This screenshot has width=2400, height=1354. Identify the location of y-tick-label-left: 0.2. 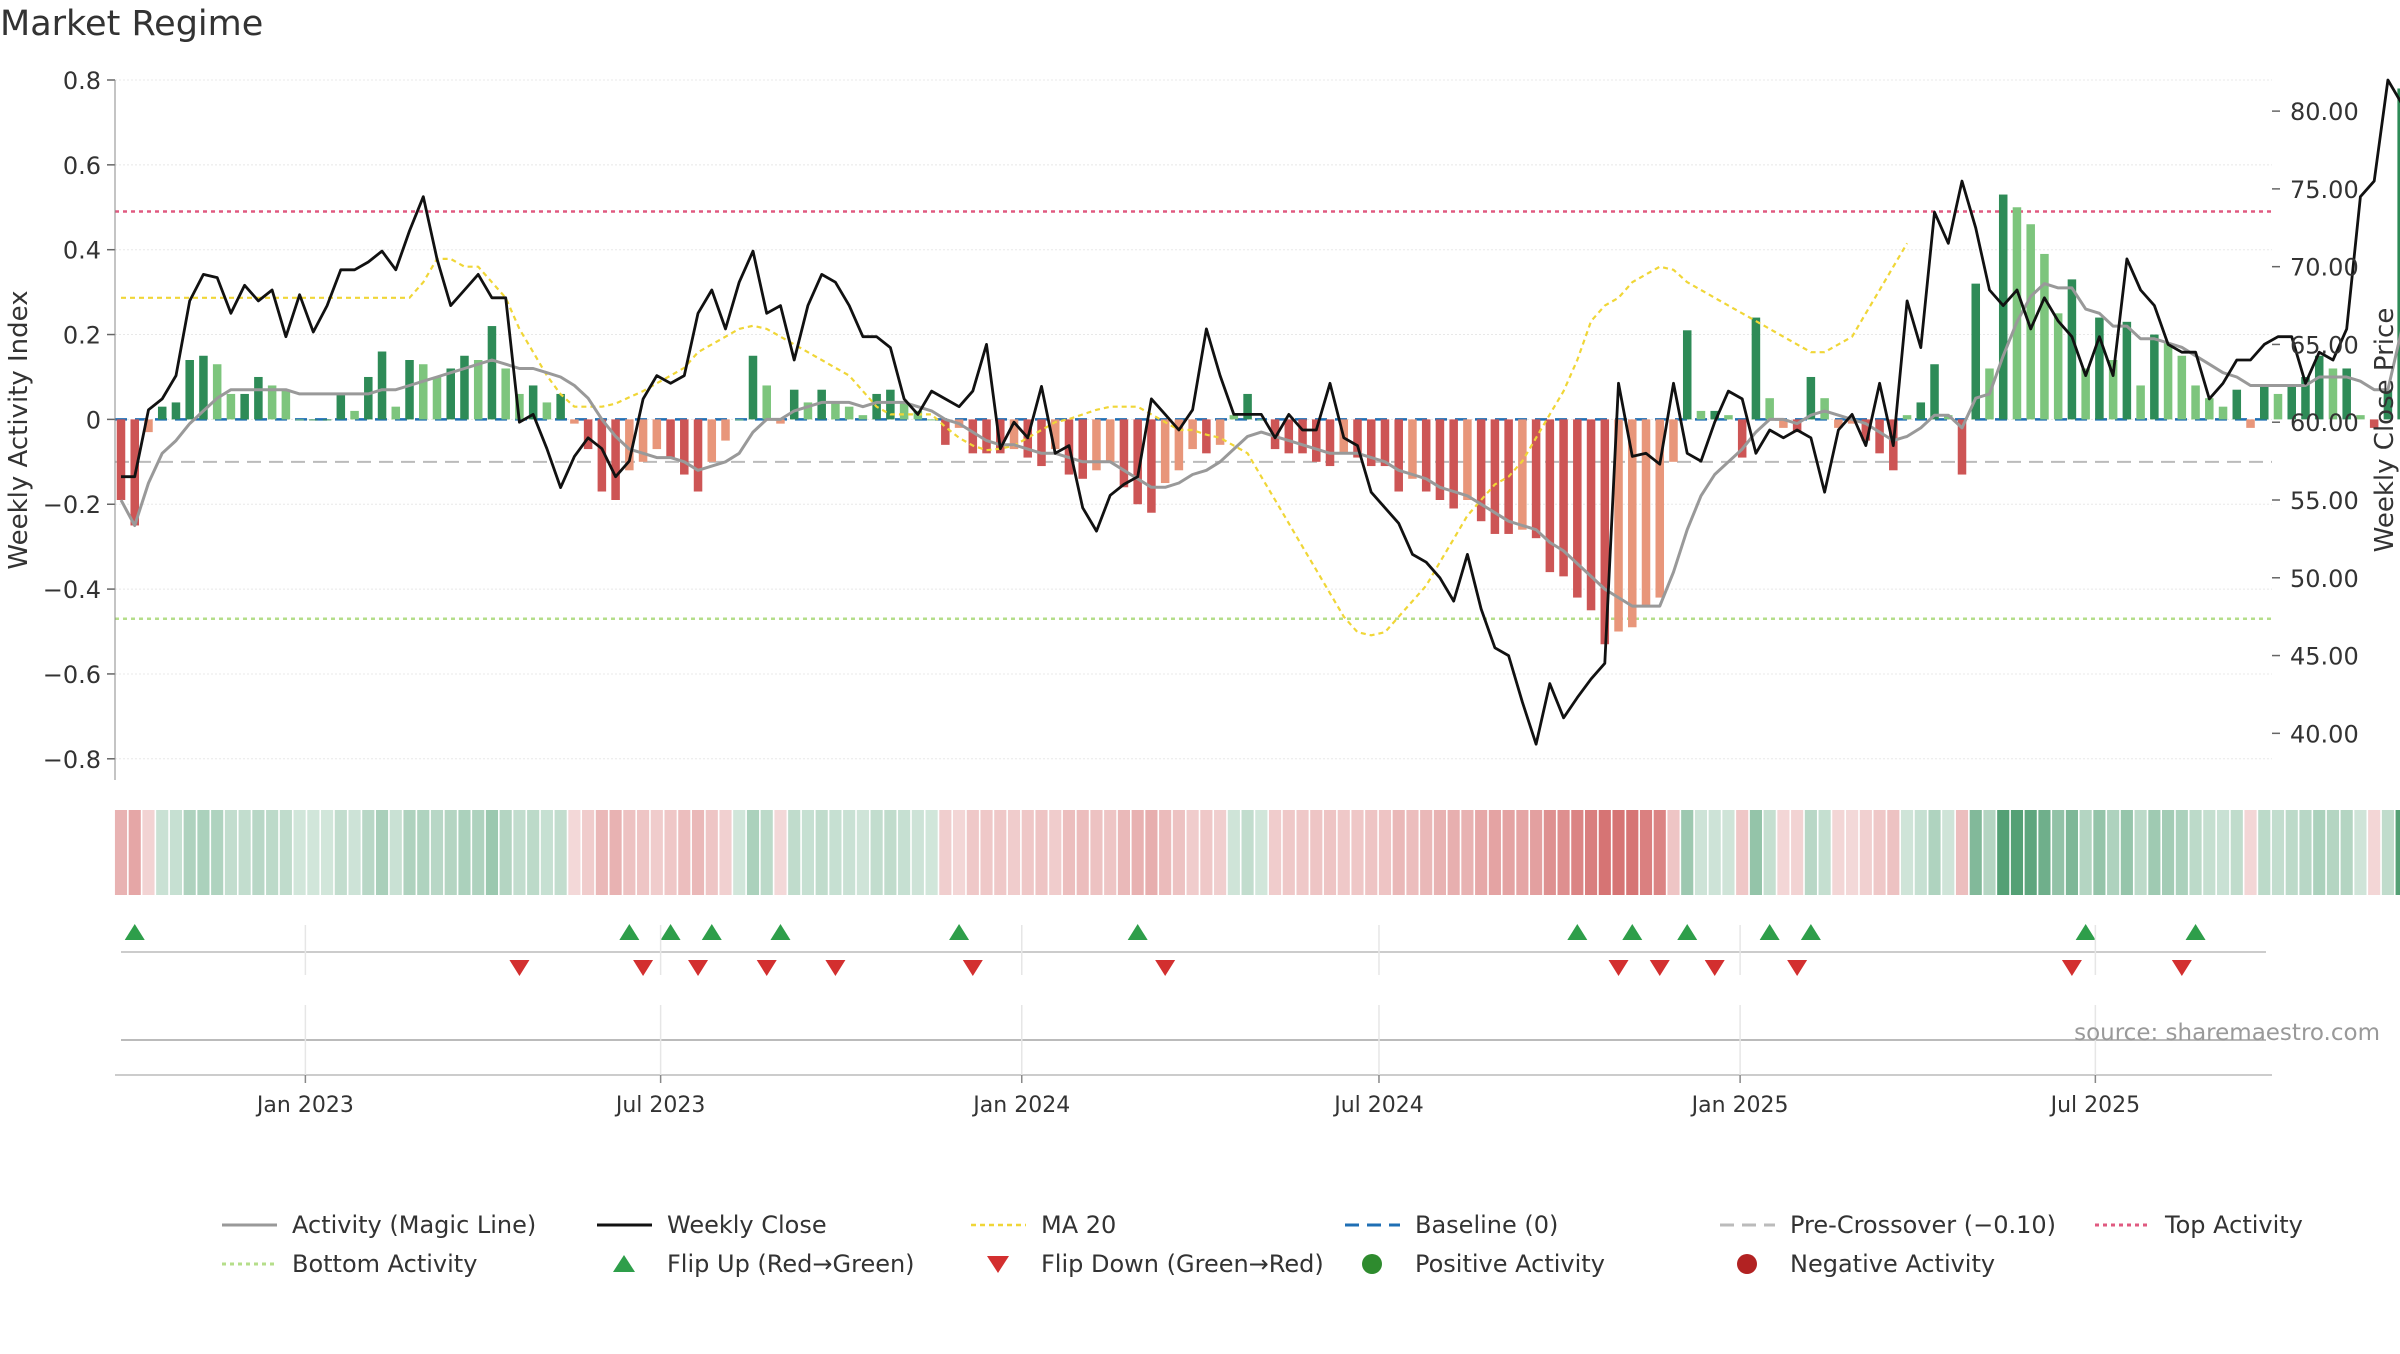
(82, 336).